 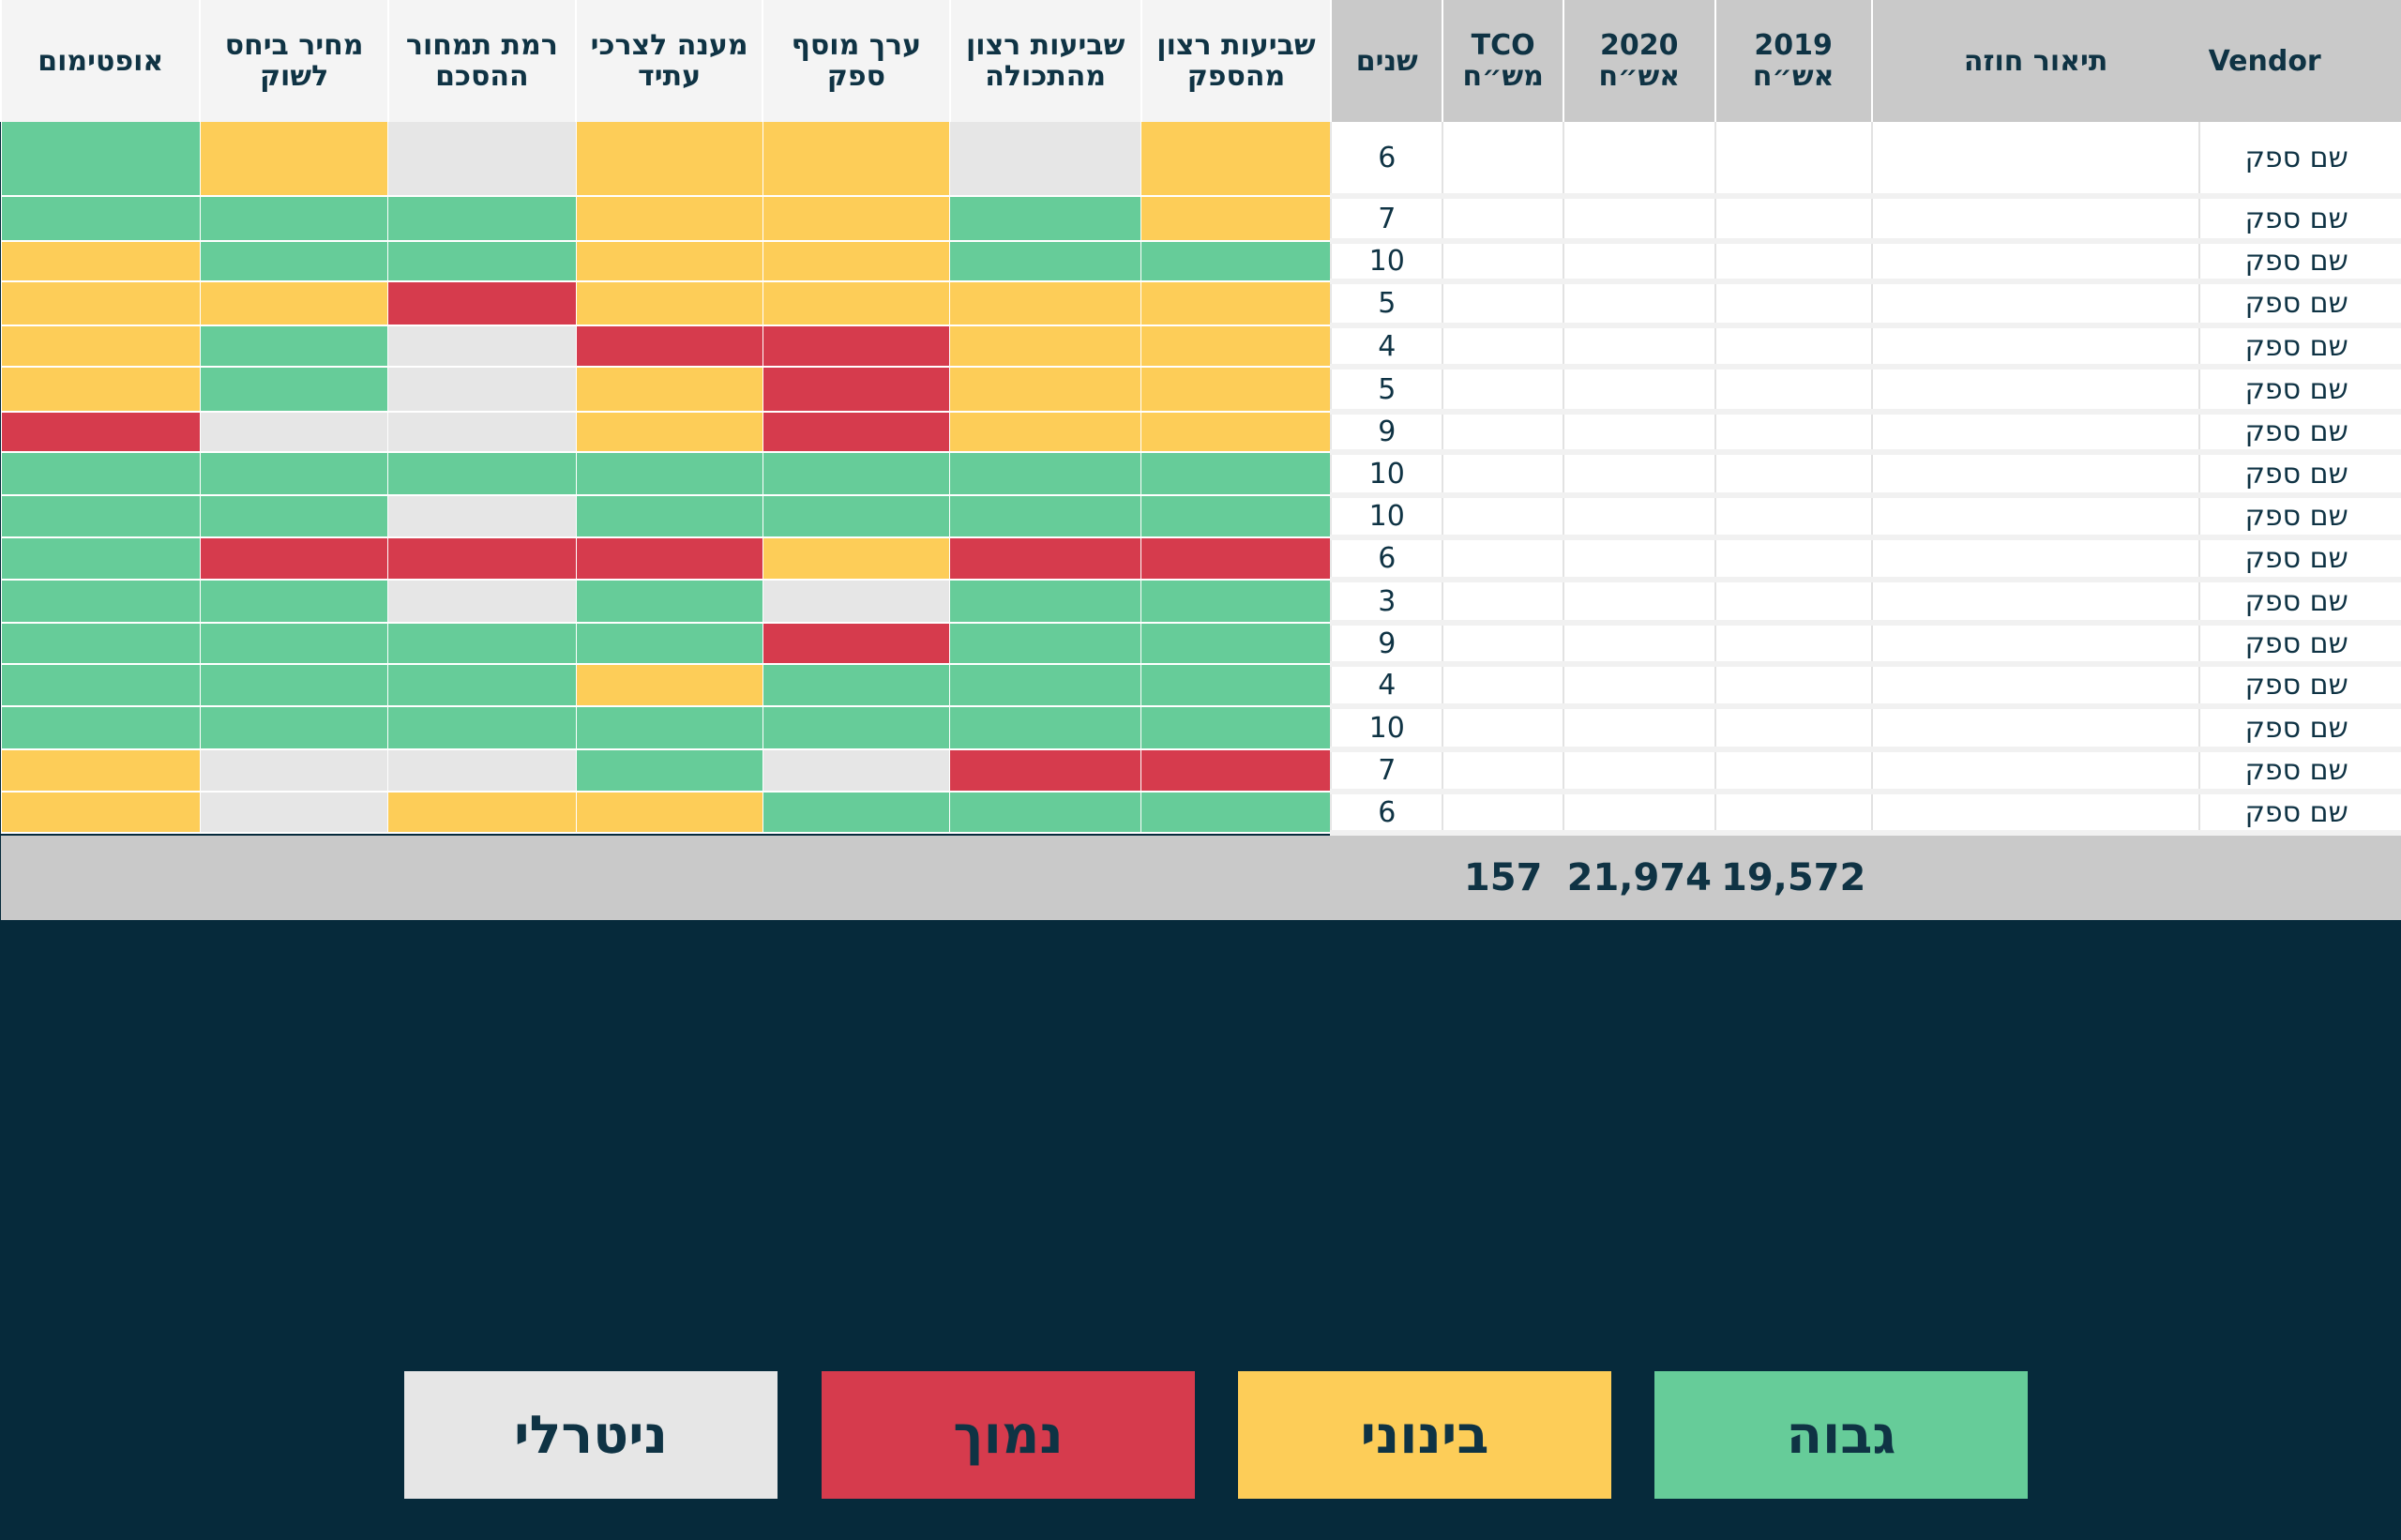 I want to click on column-header-future-needs: מענה לצרכי עתיד, so click(x=668, y=61).